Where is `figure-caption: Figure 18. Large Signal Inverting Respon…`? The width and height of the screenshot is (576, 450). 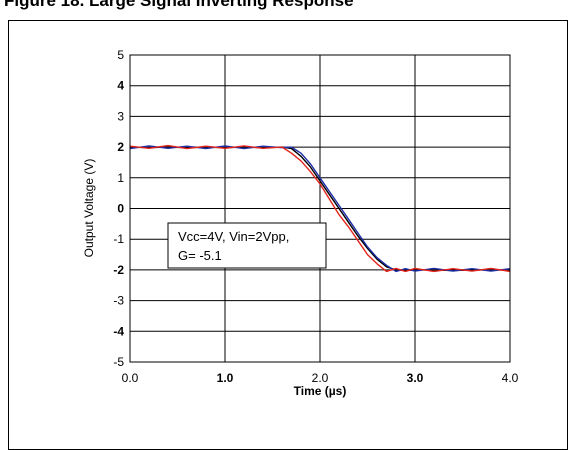 figure-caption: Figure 18. Large Signal Inverting Respon… is located at coordinates (179, 5).